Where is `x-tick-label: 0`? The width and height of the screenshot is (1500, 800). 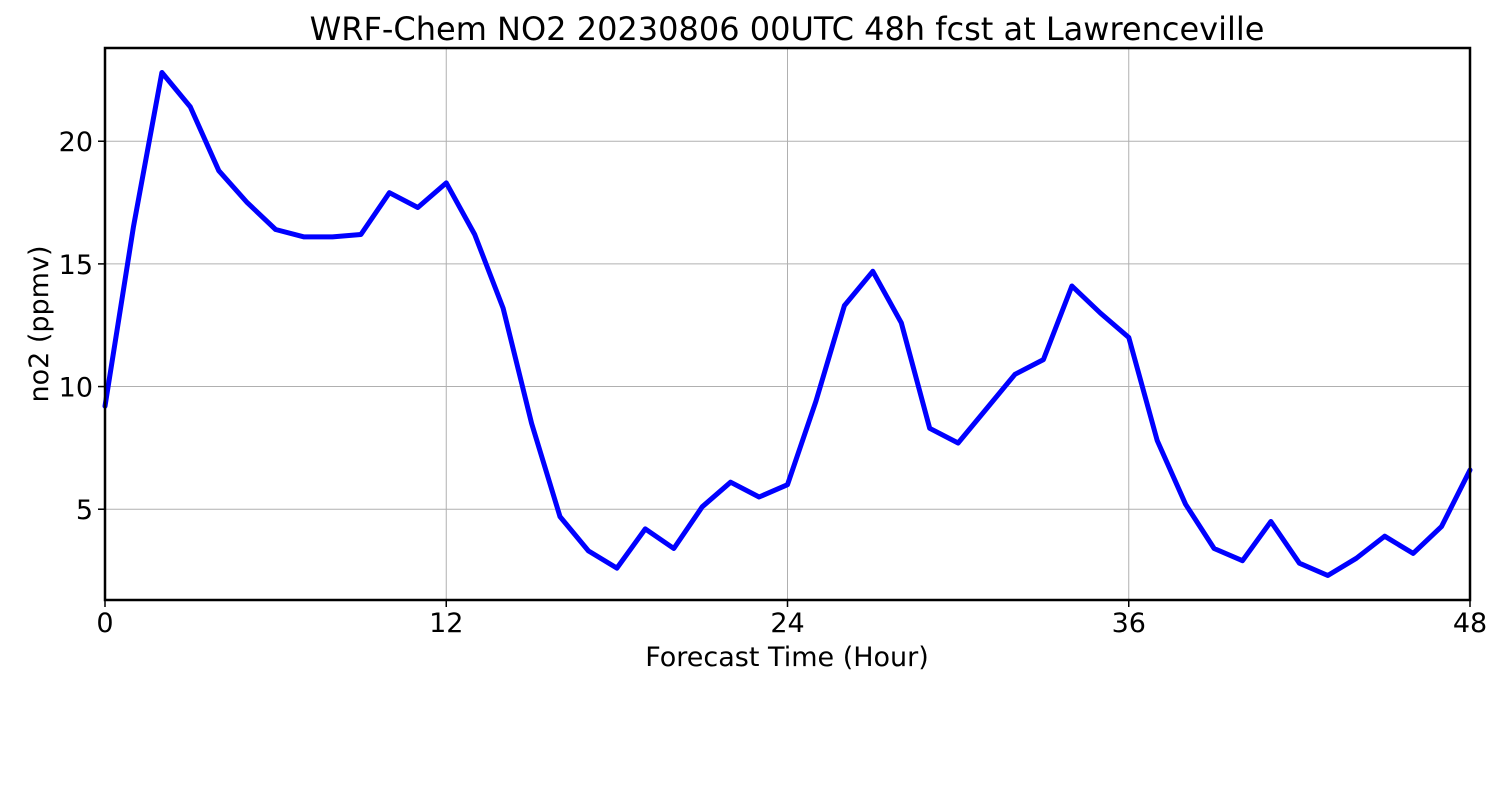 x-tick-label: 0 is located at coordinates (104, 623).